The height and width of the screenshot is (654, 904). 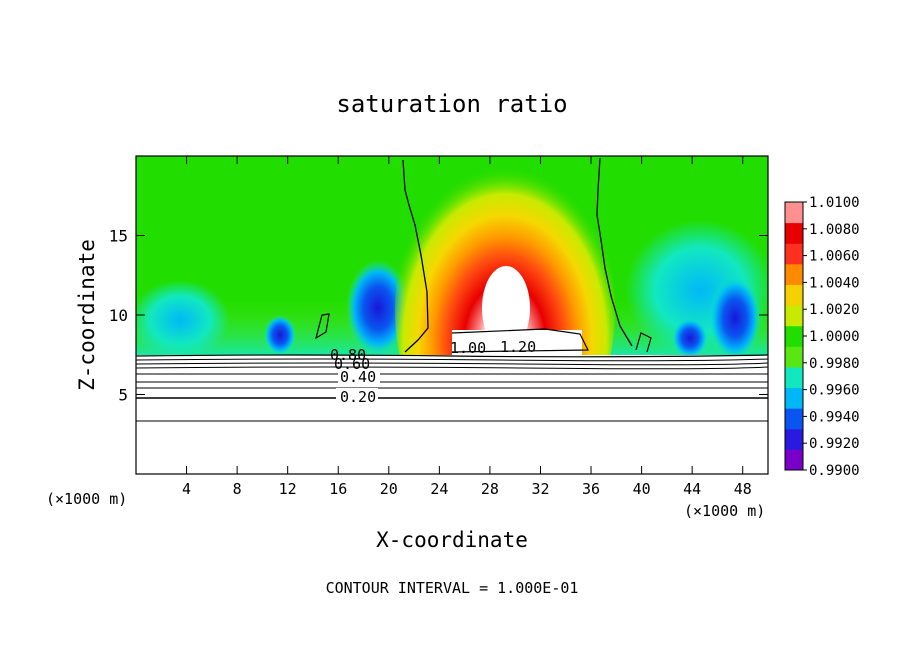 I want to click on lower-unsaturated-layer, so click(x=452, y=414).